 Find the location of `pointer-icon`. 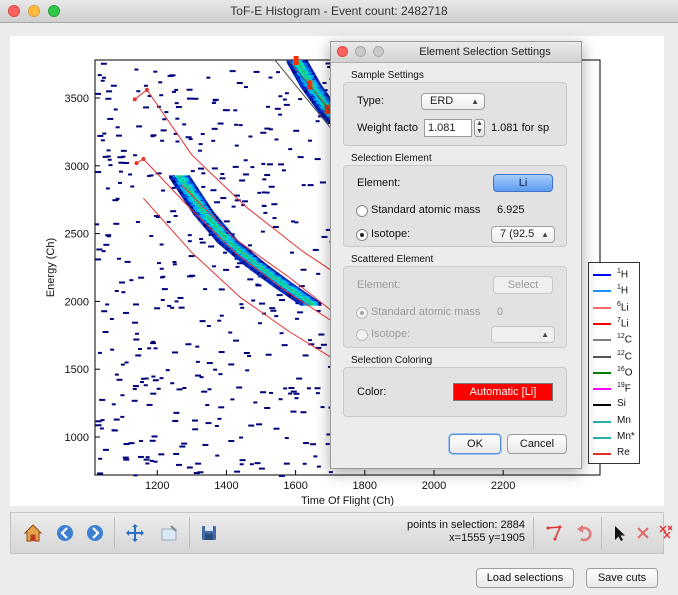

pointer-icon is located at coordinates (619, 533).